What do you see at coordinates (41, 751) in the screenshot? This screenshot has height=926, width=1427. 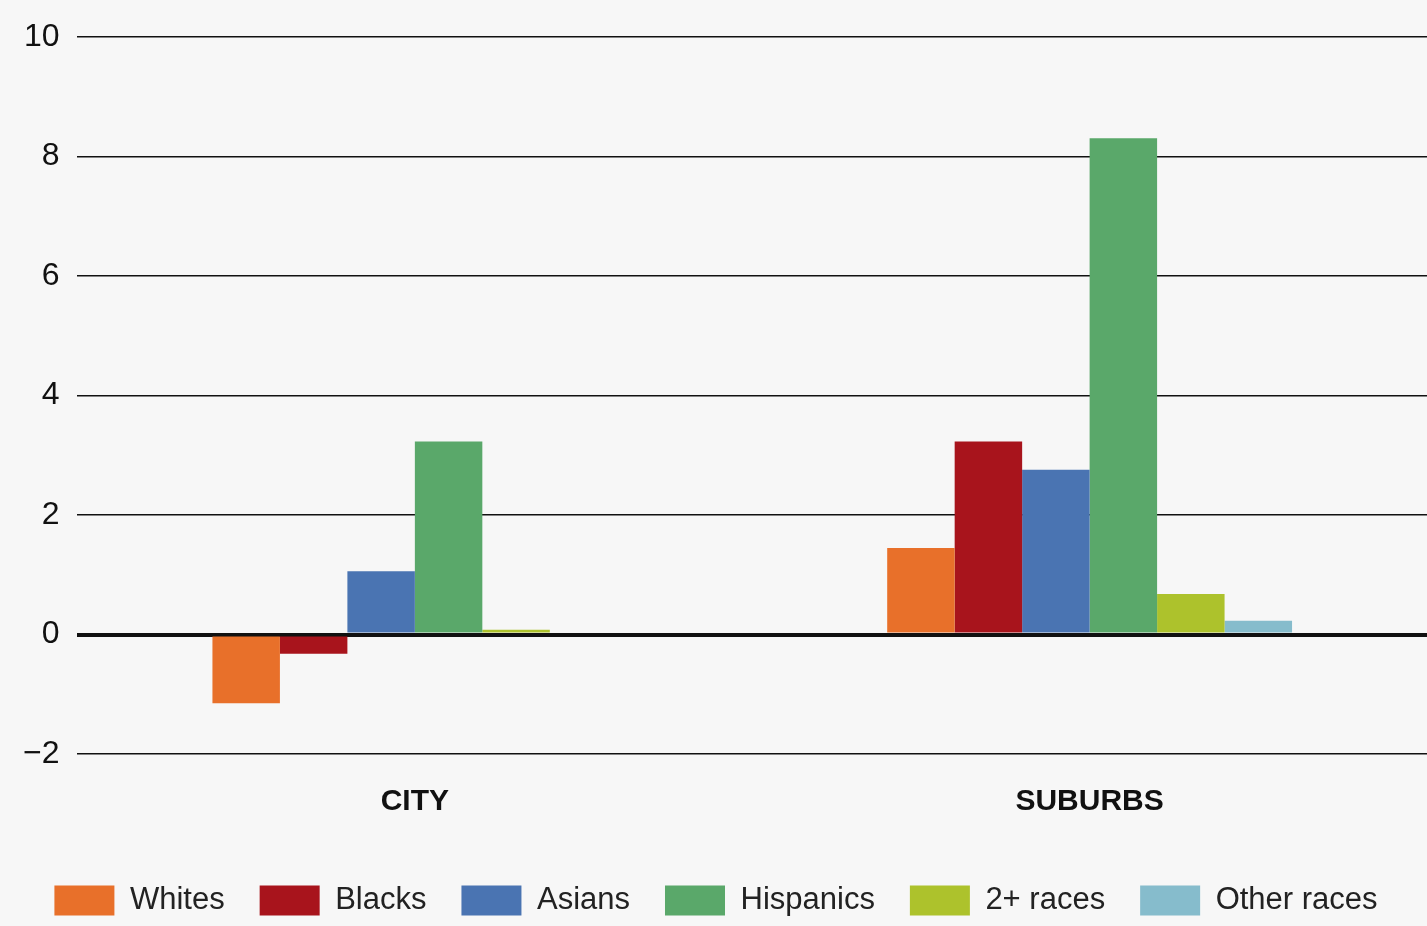 I see `y-tick-label: −2` at bounding box center [41, 751].